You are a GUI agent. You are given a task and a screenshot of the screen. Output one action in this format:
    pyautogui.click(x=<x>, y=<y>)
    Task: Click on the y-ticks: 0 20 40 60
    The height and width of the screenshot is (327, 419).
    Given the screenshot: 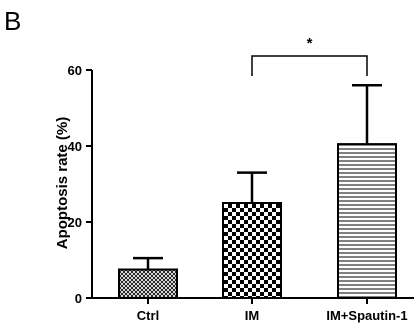 What is the action you would take?
    pyautogui.click(x=80, y=184)
    